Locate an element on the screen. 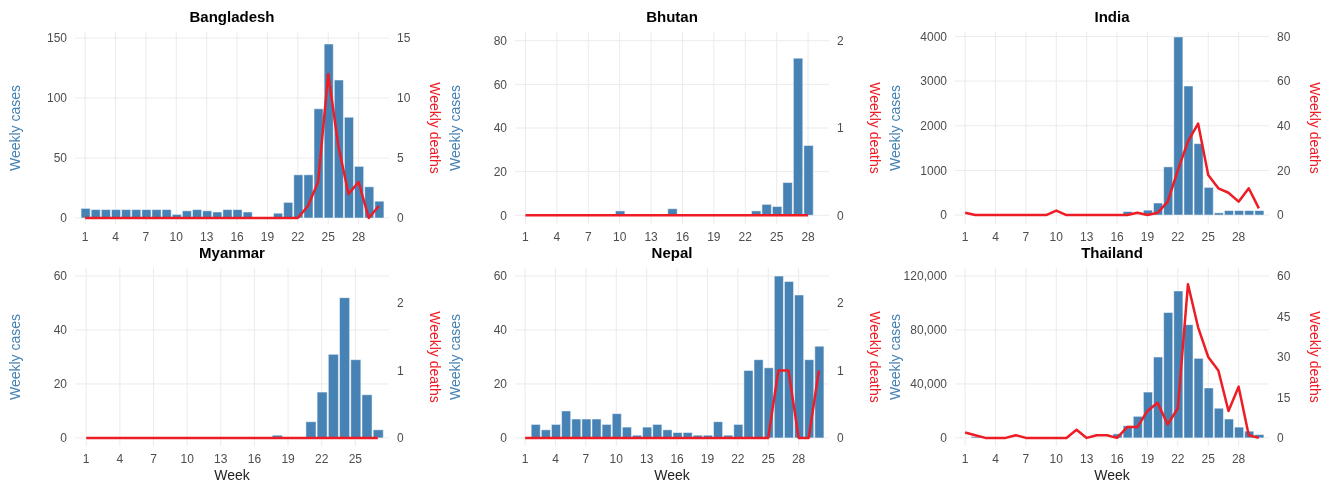 The image size is (1332, 484). y-tick-label: 1000 is located at coordinates (934, 170).